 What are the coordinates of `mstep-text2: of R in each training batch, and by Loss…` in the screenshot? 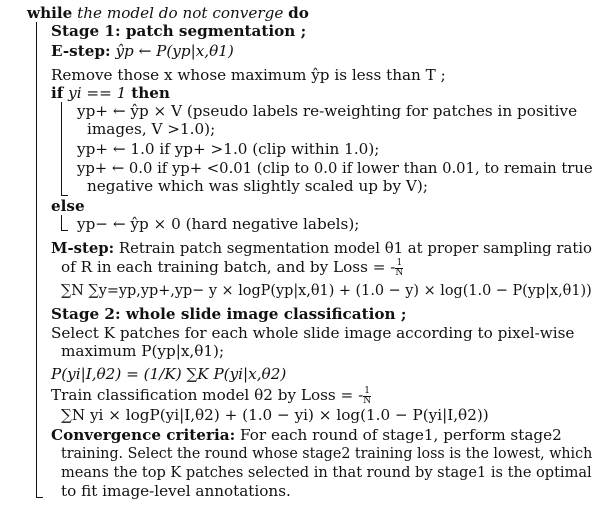 It's located at (228, 267).